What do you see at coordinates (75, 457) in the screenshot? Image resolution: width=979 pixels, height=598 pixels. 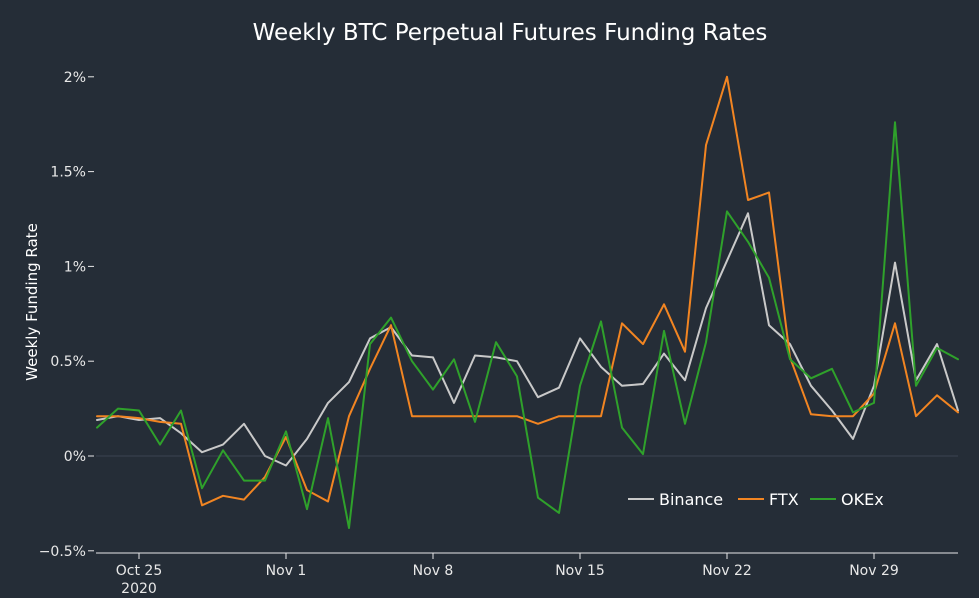 I see `y-tick-label: 0%` at bounding box center [75, 457].